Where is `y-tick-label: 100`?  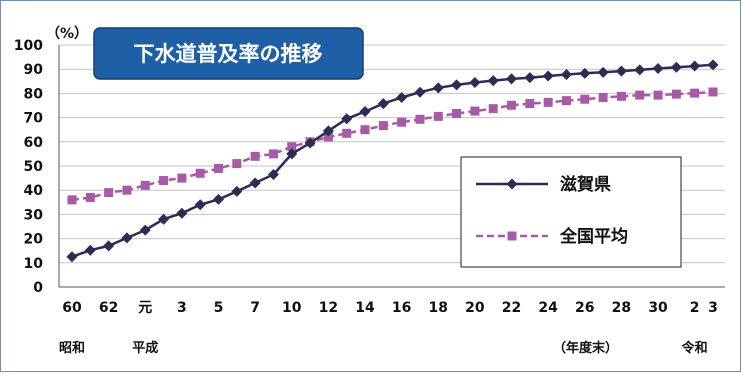 y-tick-label: 100 is located at coordinates (28, 46).